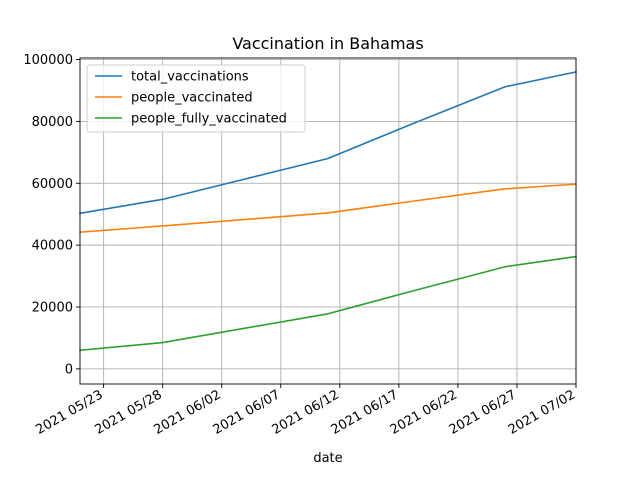  I want to click on x-axis-label: date, so click(327, 458).